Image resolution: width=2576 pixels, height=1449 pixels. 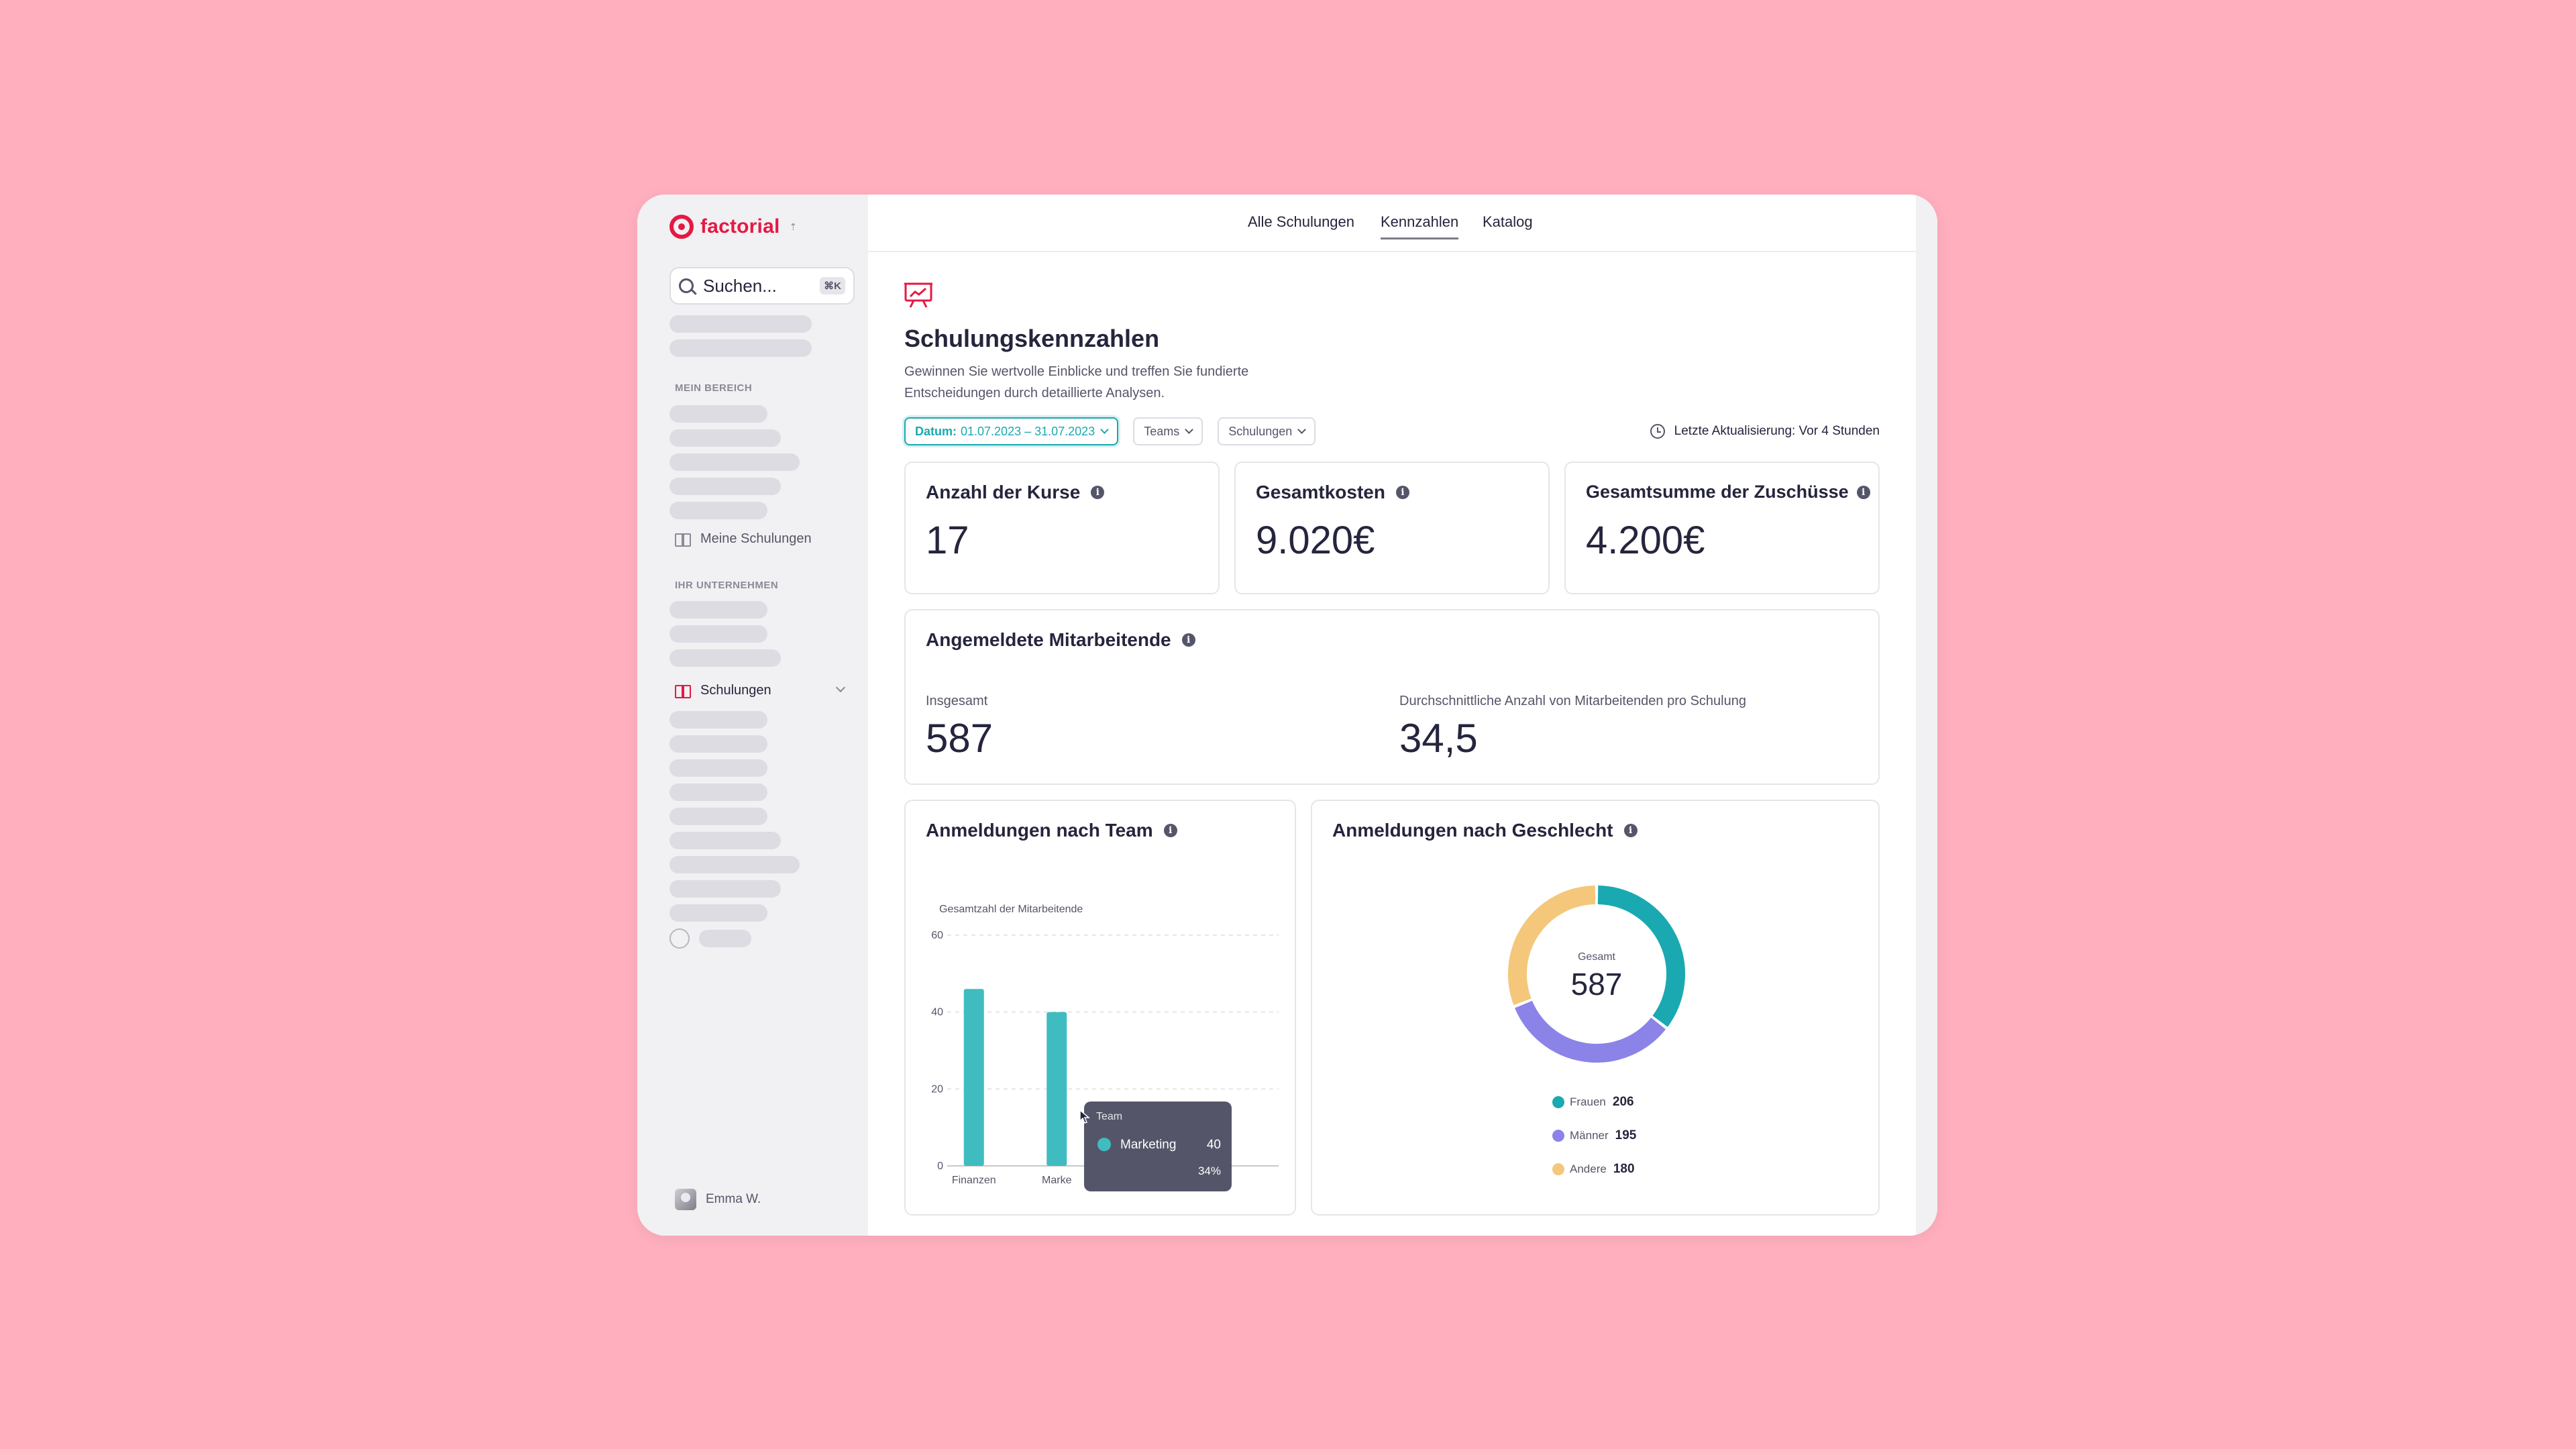 I want to click on sidebar-item-schulungen: Schulungen, so click(x=723, y=690).